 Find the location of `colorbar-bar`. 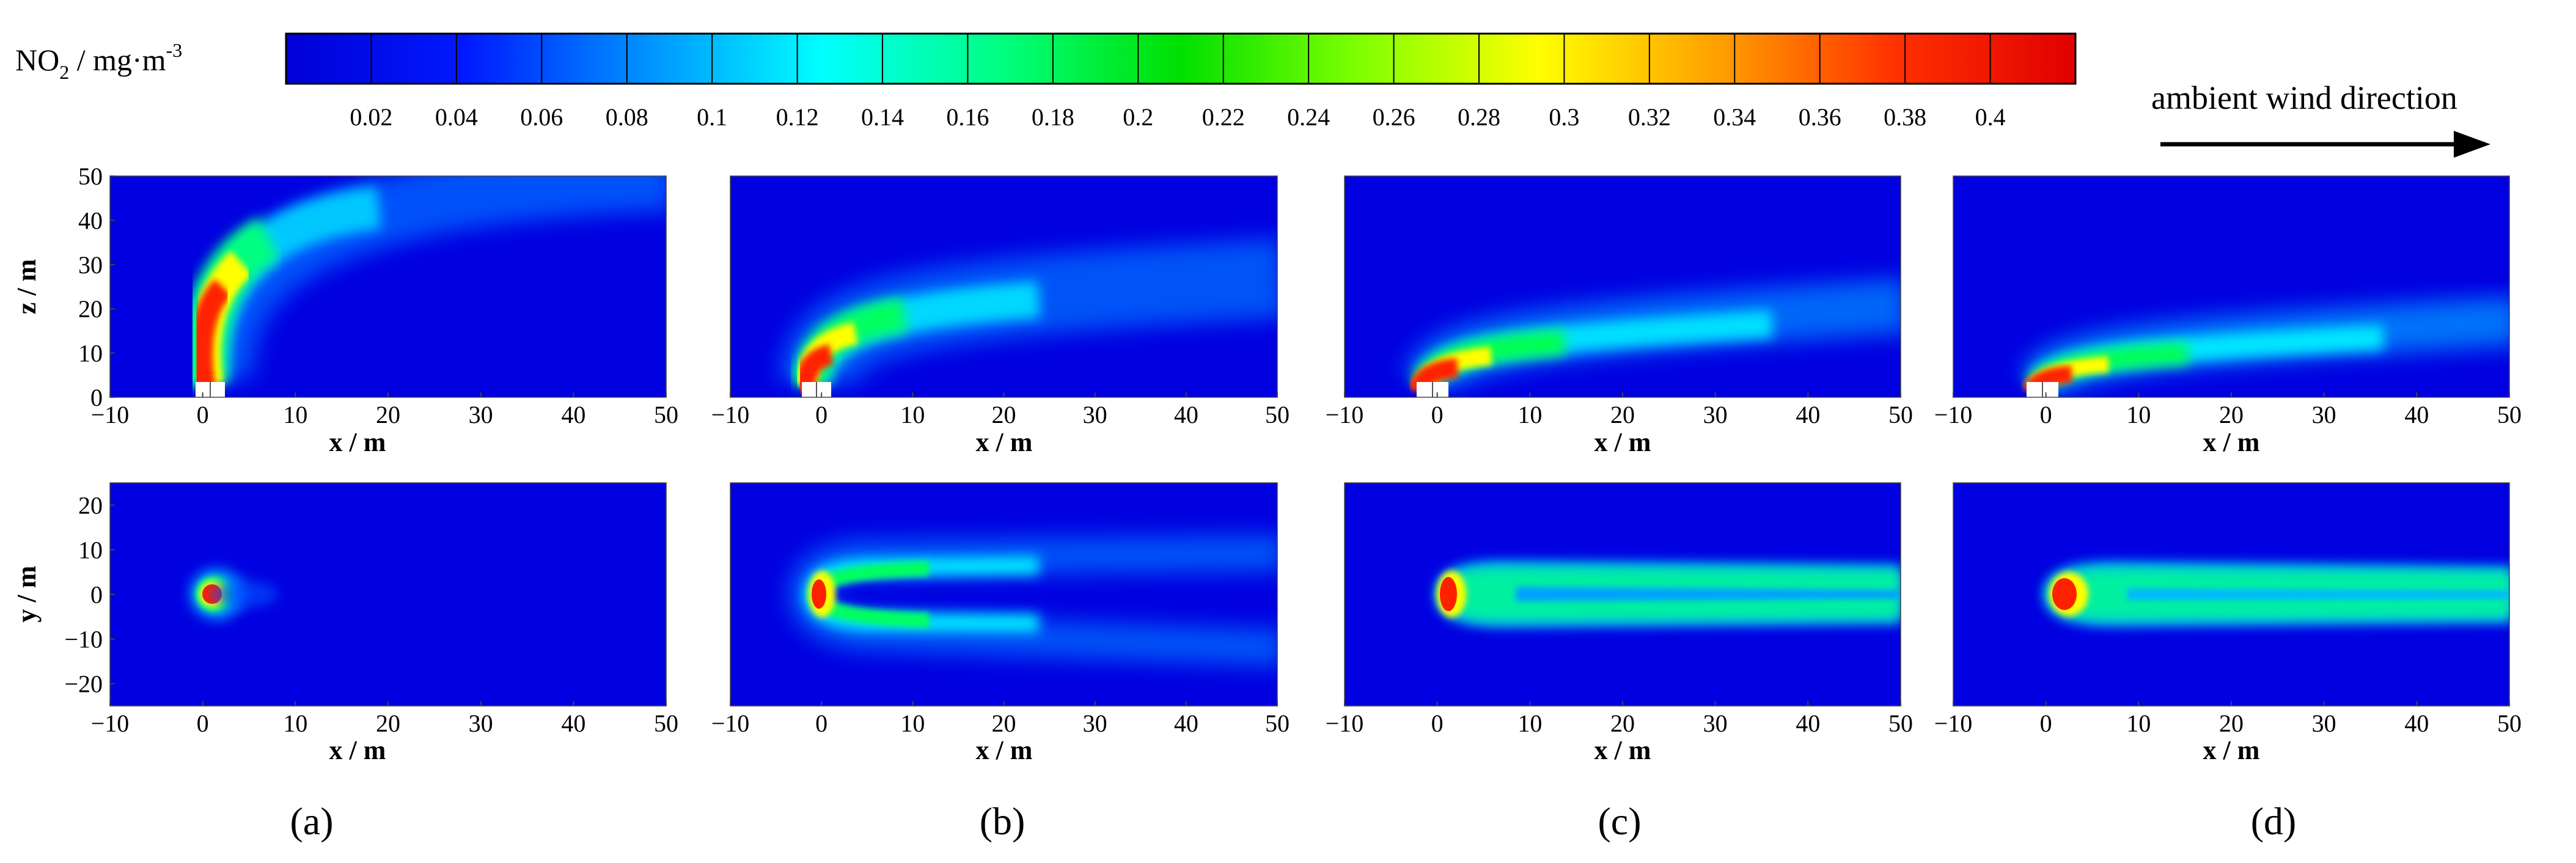

colorbar-bar is located at coordinates (1181, 58).